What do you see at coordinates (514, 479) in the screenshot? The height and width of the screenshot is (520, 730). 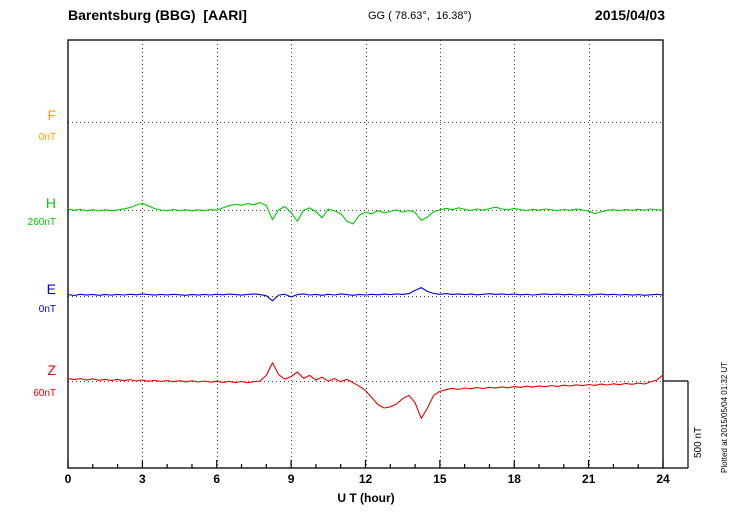 I see `x-tick-label: 18` at bounding box center [514, 479].